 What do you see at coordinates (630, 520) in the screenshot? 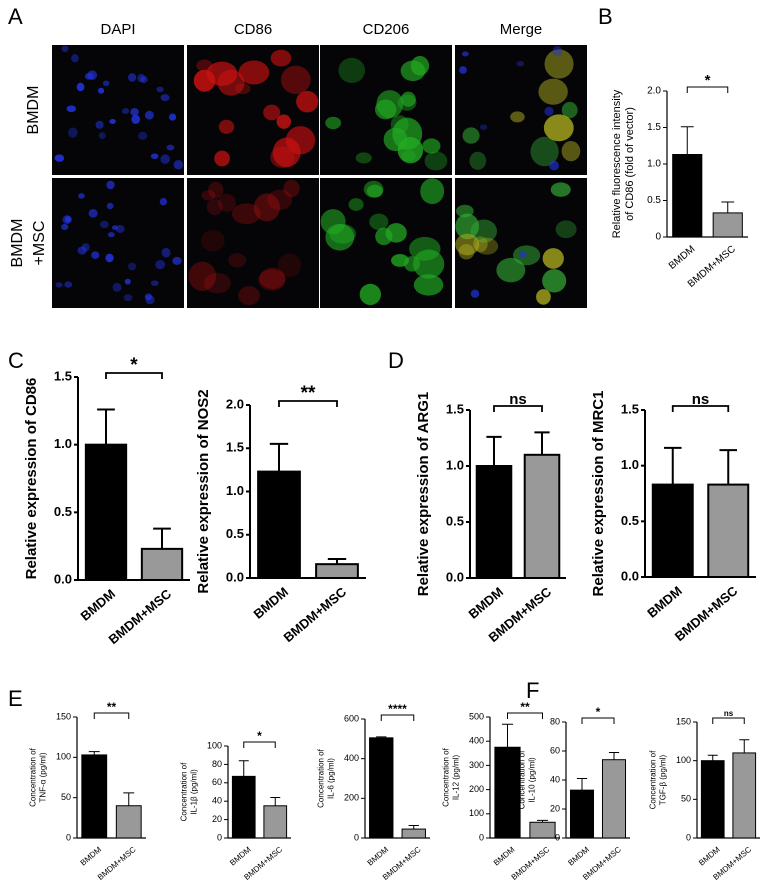
I see `y-tick-label: 0.5` at bounding box center [630, 520].